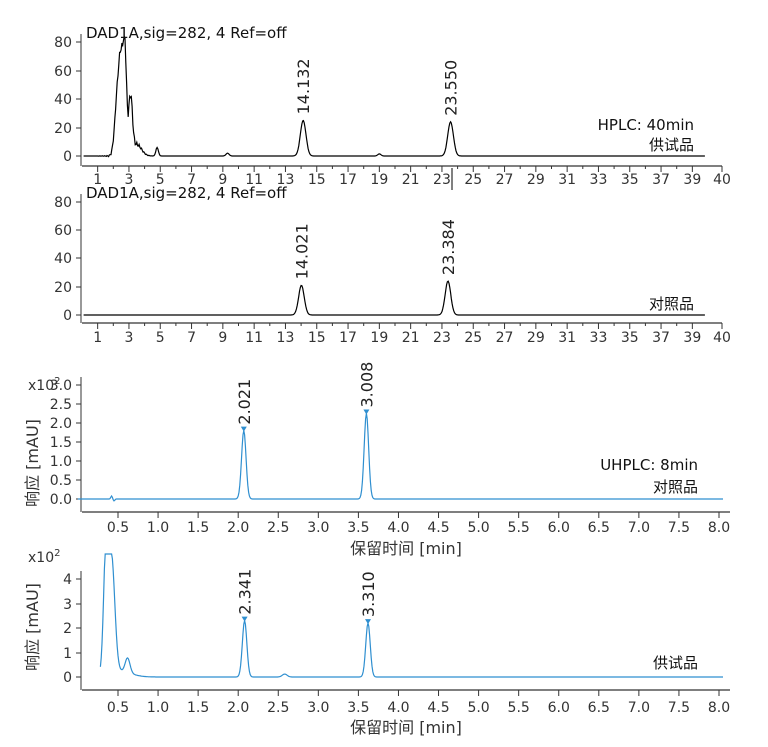 The width and height of the screenshot is (768, 747). What do you see at coordinates (505, 180) in the screenshot?
I see `x-tick-label: 27` at bounding box center [505, 180].